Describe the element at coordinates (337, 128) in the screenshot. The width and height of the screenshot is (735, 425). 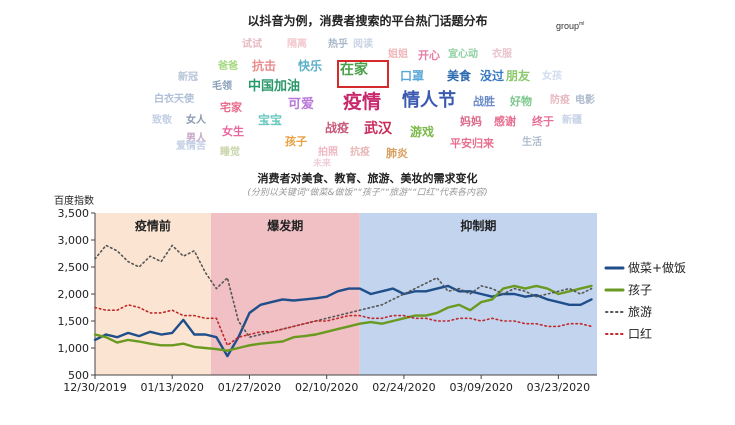
I see `cloud-word: 战疫` at that location.